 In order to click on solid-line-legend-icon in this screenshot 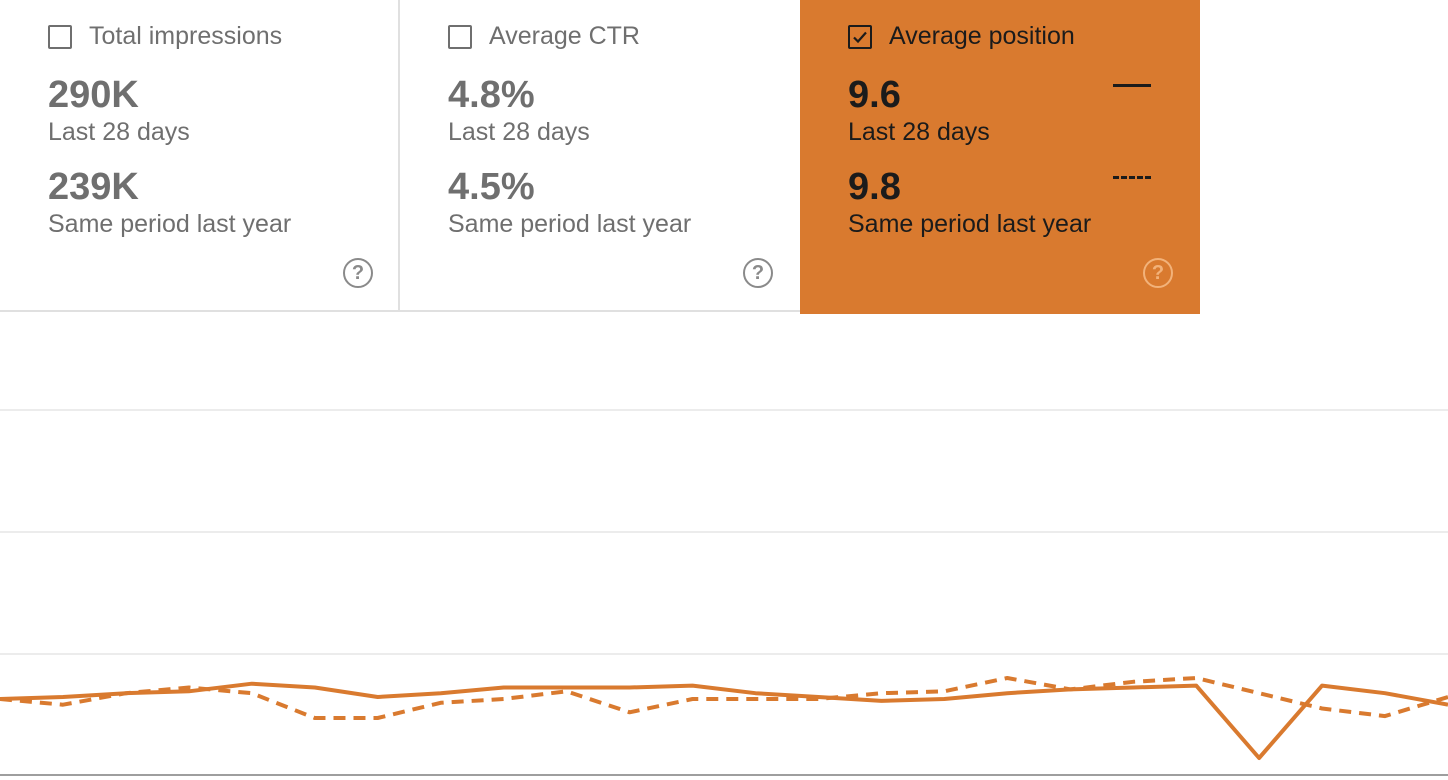, I will do `click(1132, 85)`.